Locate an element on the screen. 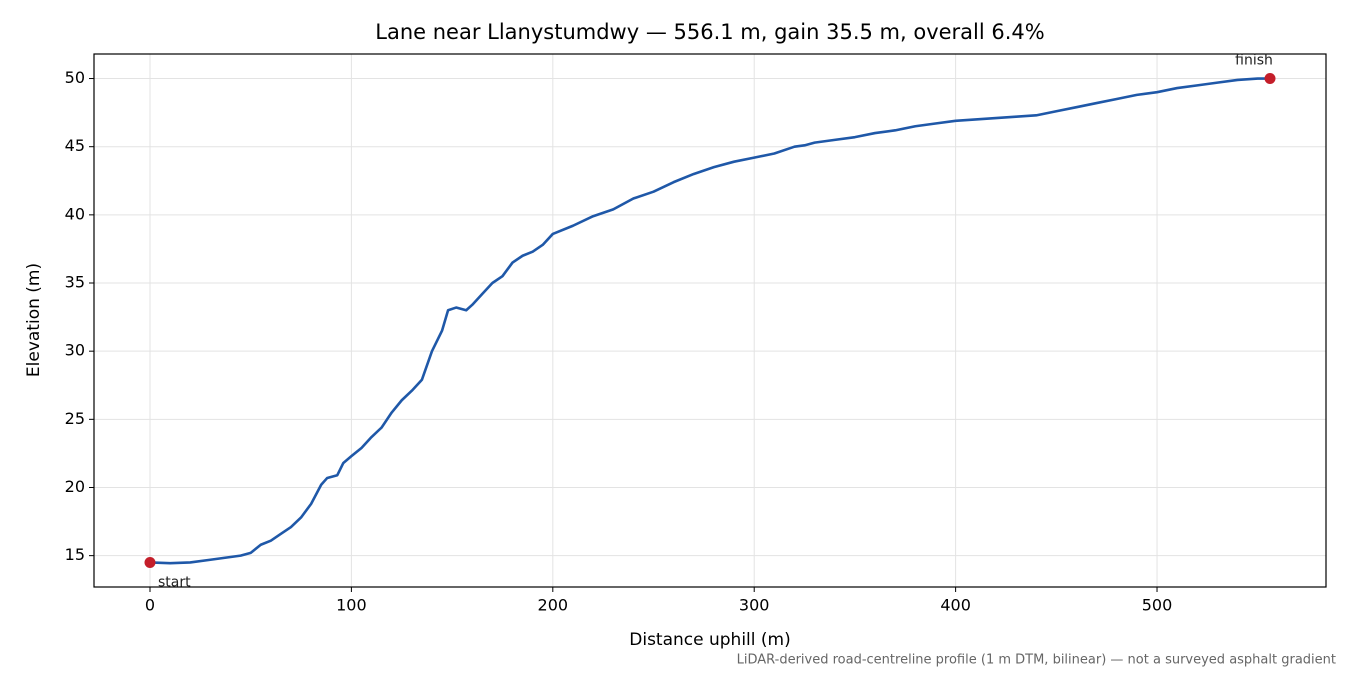 Image resolution: width=1350 pixels, height=675 pixels. y-tick-label: 25 is located at coordinates (75, 418).